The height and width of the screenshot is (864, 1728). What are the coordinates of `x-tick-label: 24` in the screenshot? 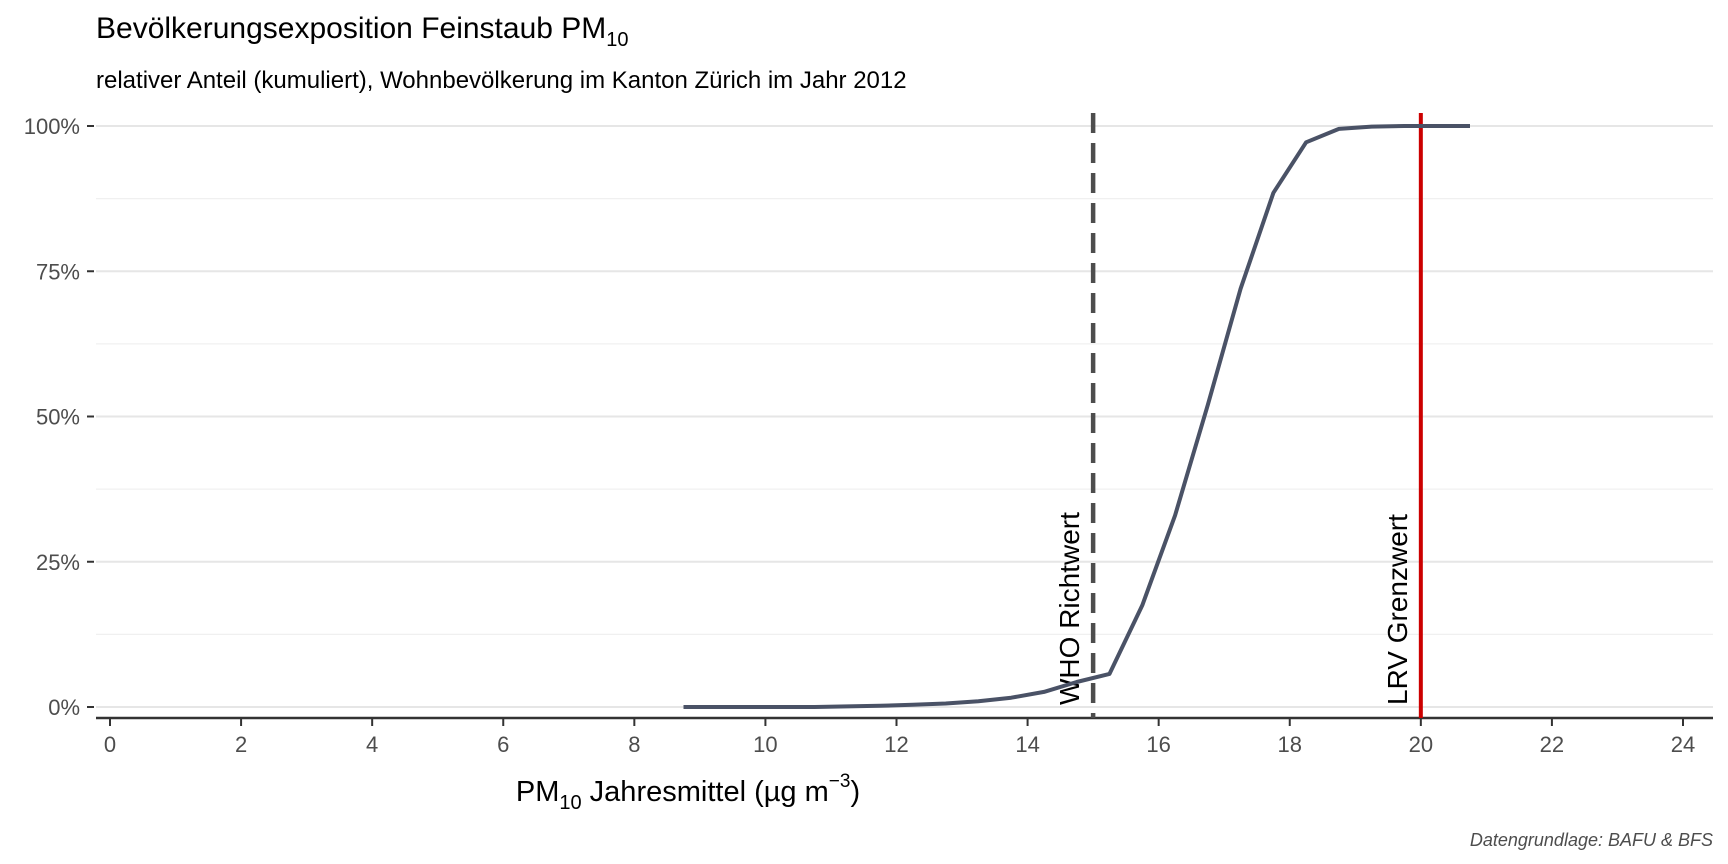 It's located at (1683, 744).